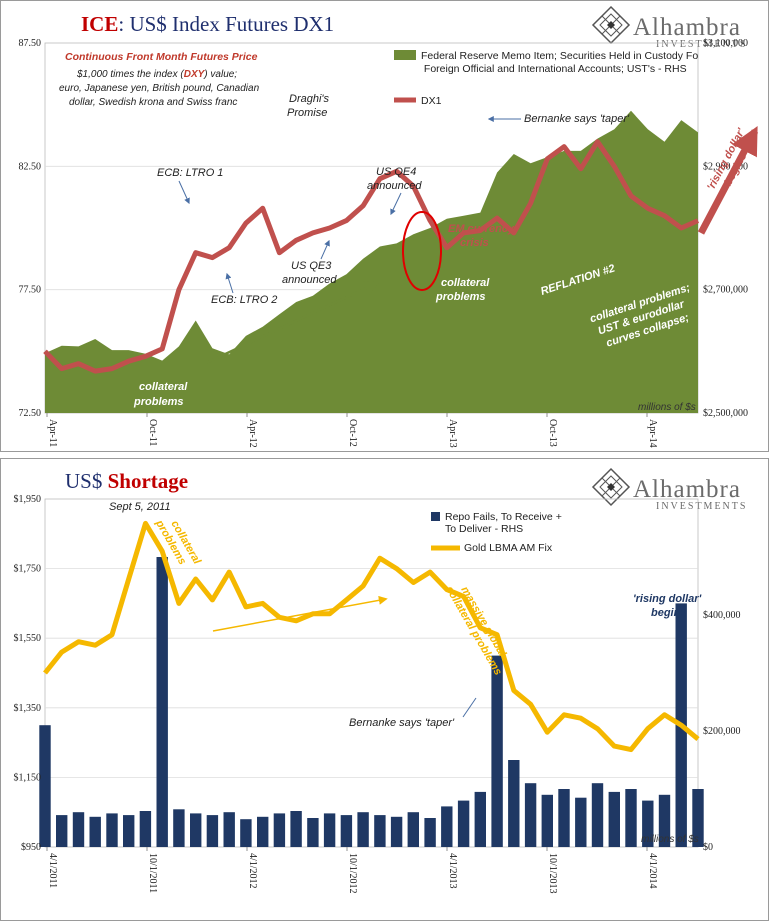  What do you see at coordinates (126, 481) in the screenshot?
I see `chart-title: US$ Shortage` at bounding box center [126, 481].